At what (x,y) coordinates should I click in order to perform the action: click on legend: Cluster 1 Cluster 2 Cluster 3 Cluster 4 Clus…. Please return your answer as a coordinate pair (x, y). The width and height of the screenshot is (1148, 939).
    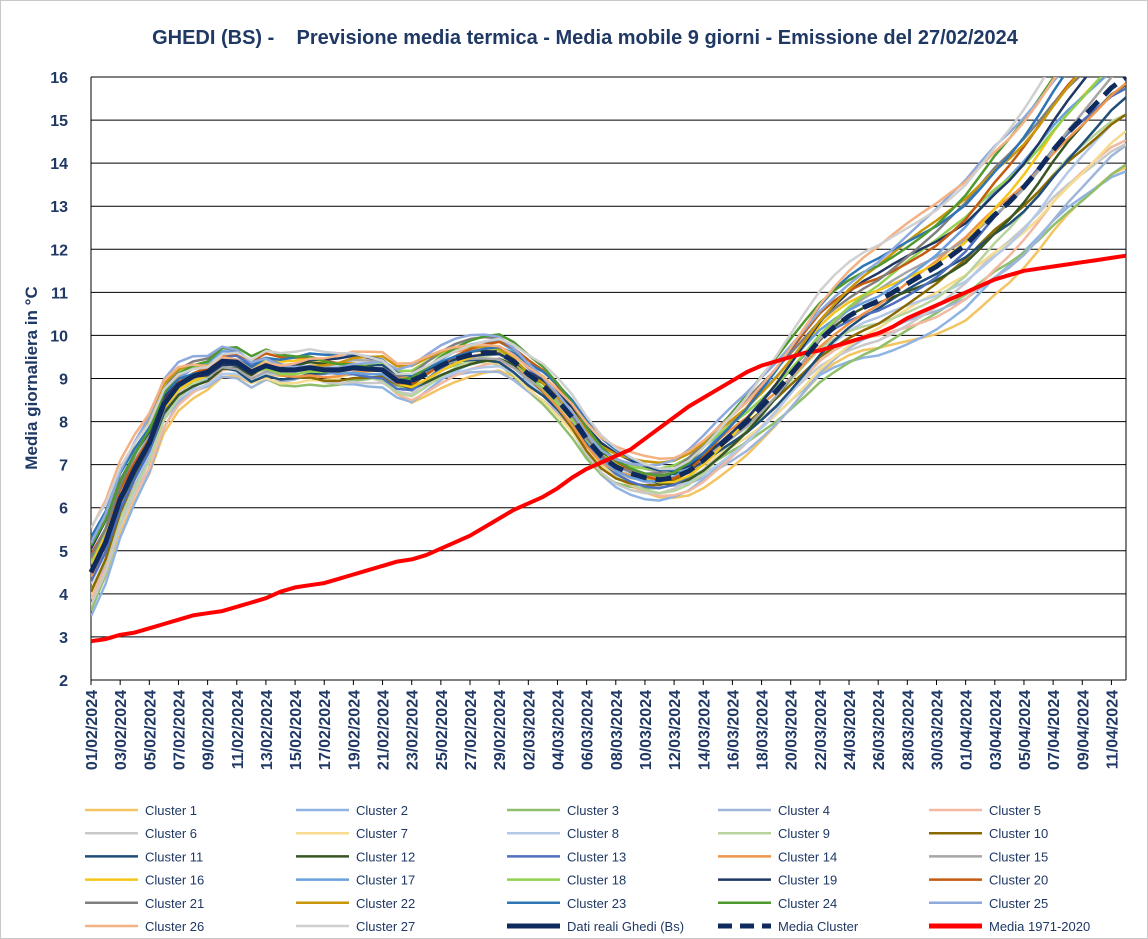
    Looking at the image, I should click on (587, 868).